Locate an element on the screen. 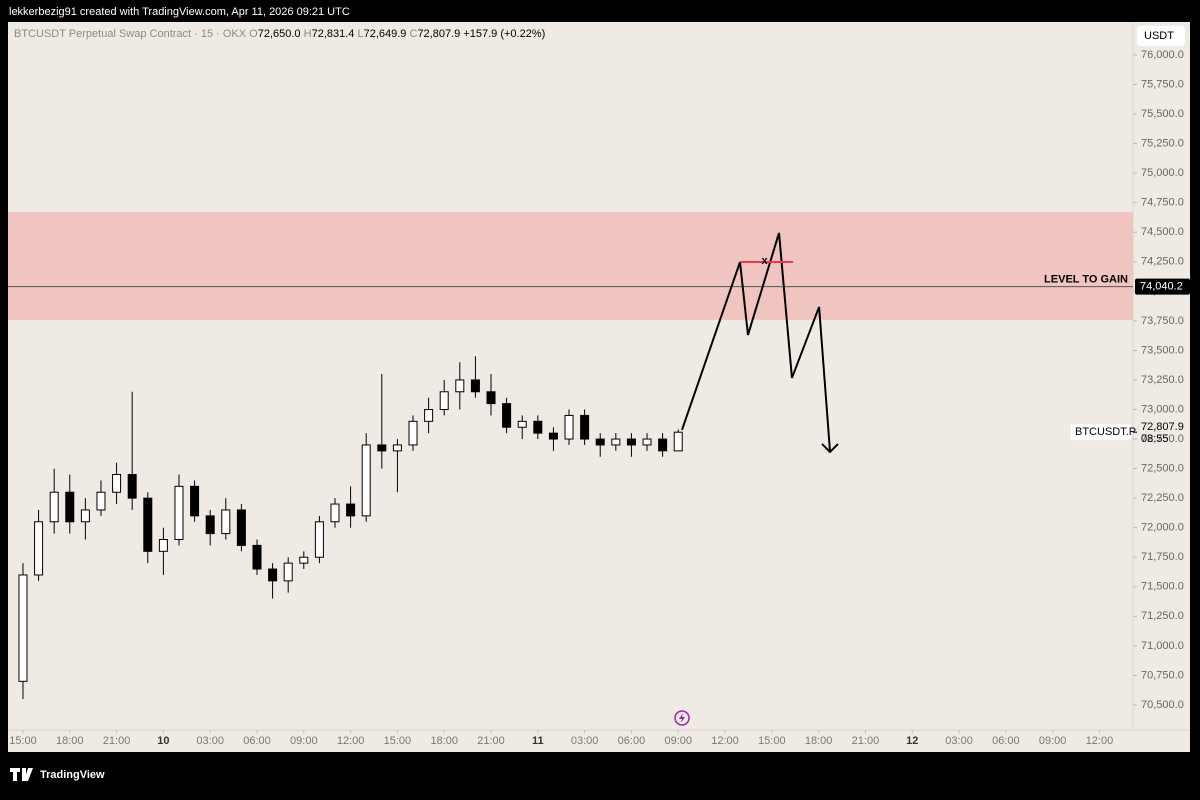 This screenshot has width=1200, height=800. y-tick-label: 72,500.0 is located at coordinates (1162, 468).